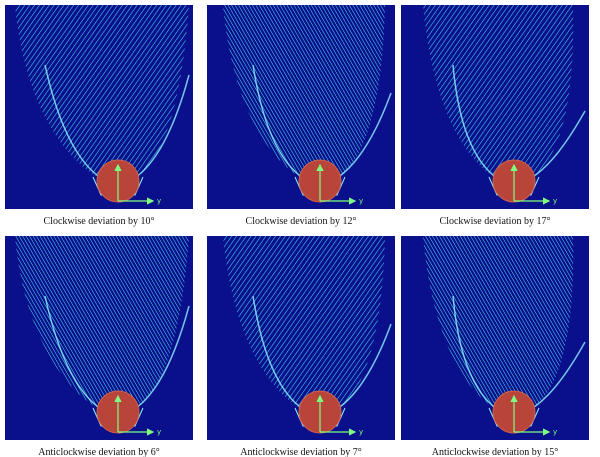  Describe the element at coordinates (301, 221) in the screenshot. I see `caption: Clockwise deviation by 12°` at that location.